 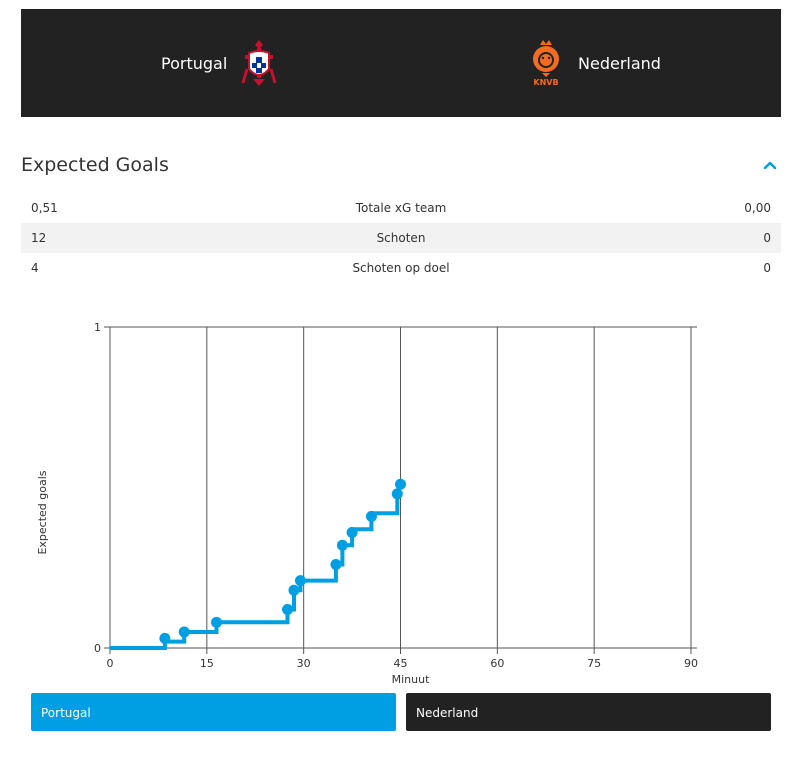 What do you see at coordinates (207, 663) in the screenshot?
I see `x-tick-label: 15` at bounding box center [207, 663].